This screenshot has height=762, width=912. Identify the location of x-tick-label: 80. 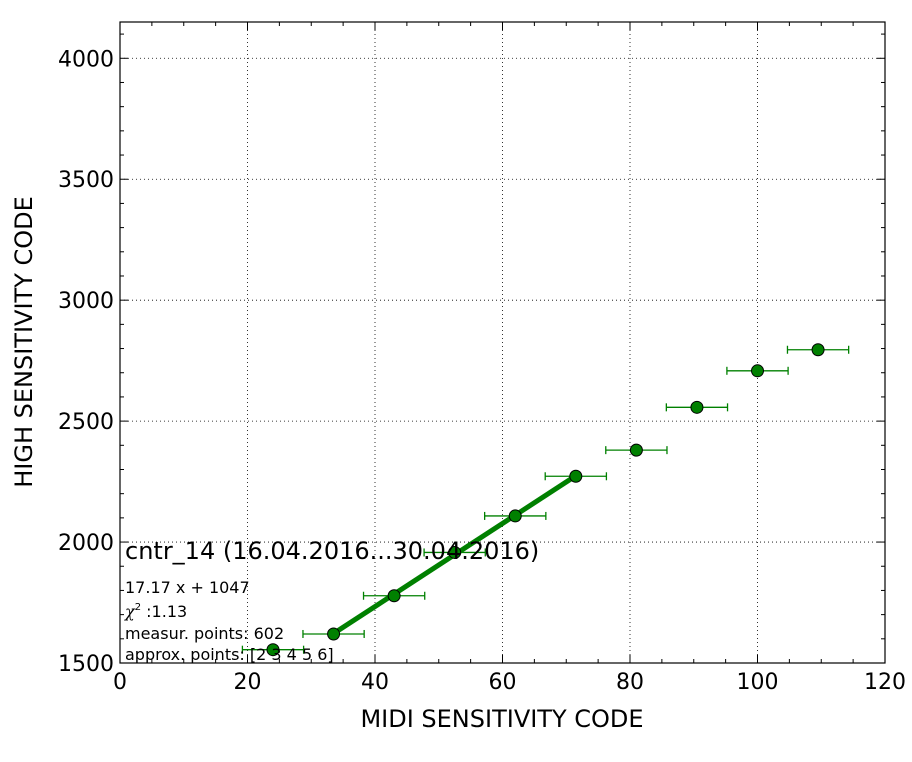
(630, 682).